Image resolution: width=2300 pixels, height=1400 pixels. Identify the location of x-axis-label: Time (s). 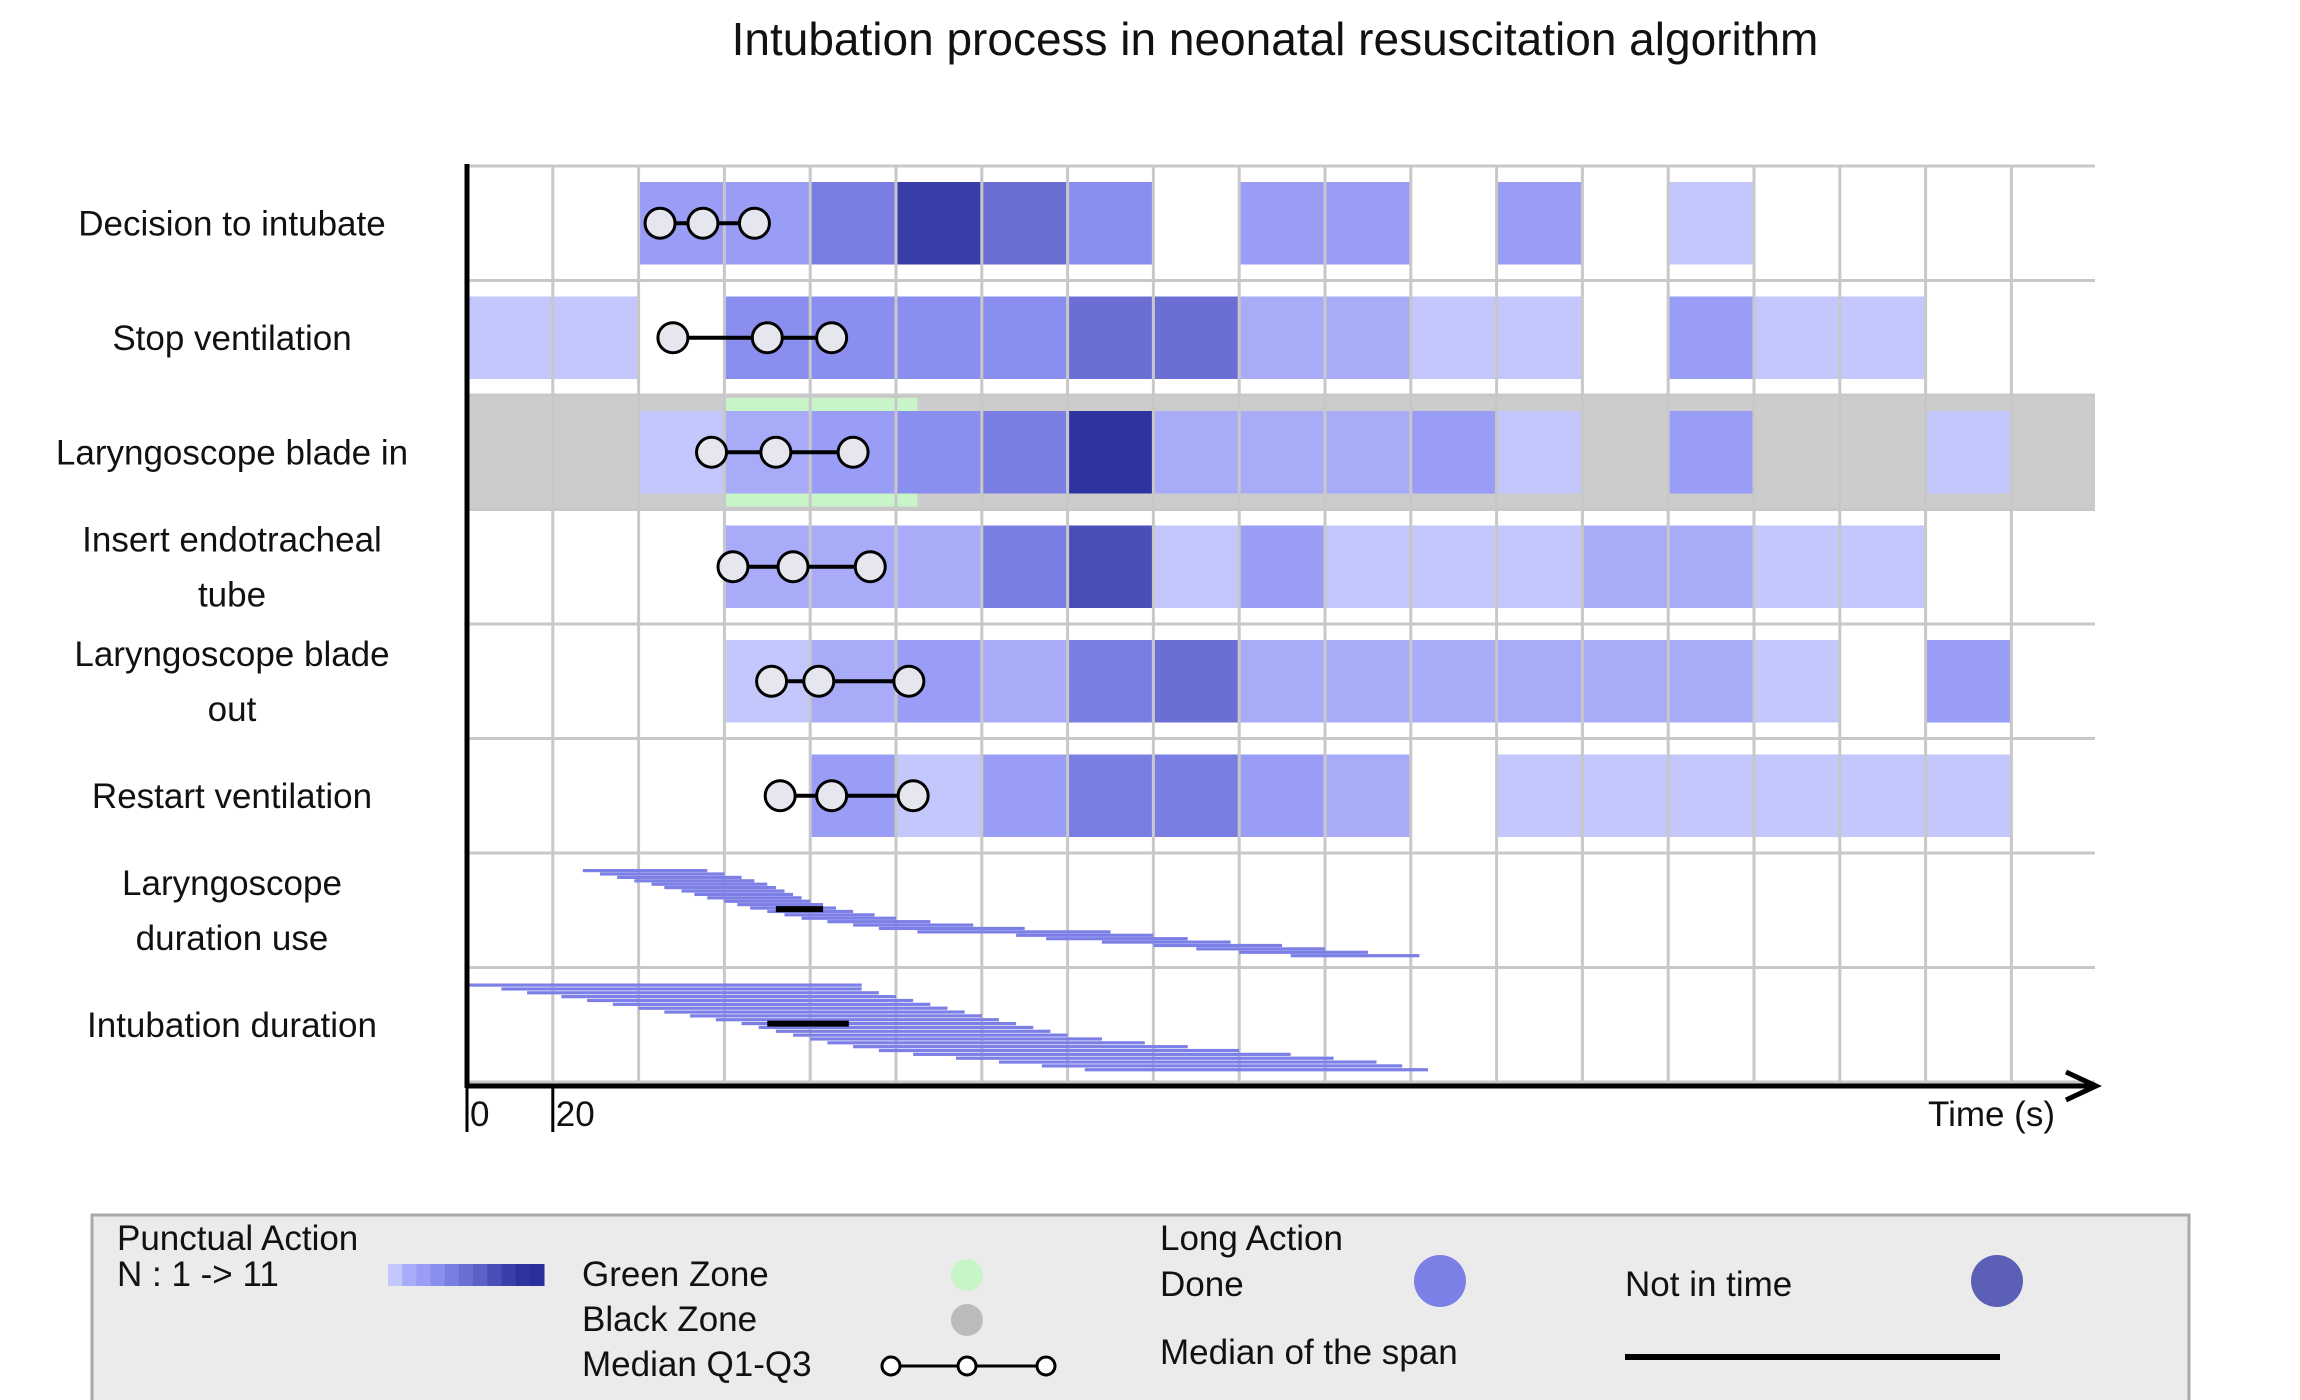
(1991, 1114).